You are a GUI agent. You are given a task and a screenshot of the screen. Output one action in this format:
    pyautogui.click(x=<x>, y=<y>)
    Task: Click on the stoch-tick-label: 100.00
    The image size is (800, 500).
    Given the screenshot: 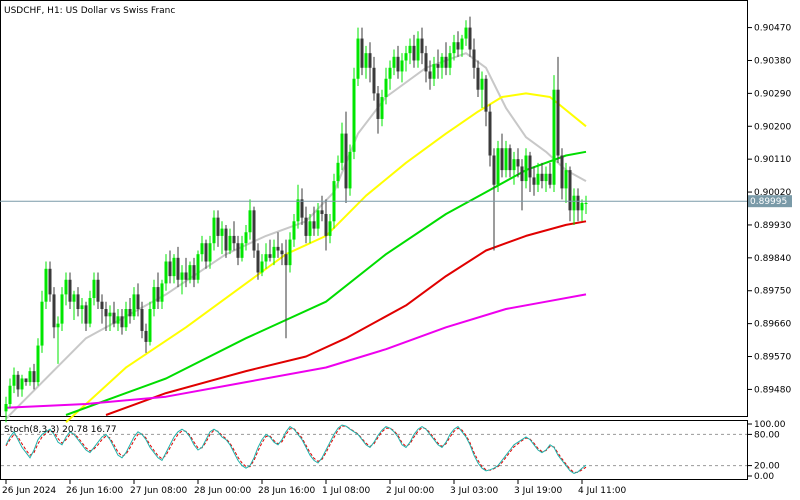 What is the action you would take?
    pyautogui.click(x=770, y=425)
    